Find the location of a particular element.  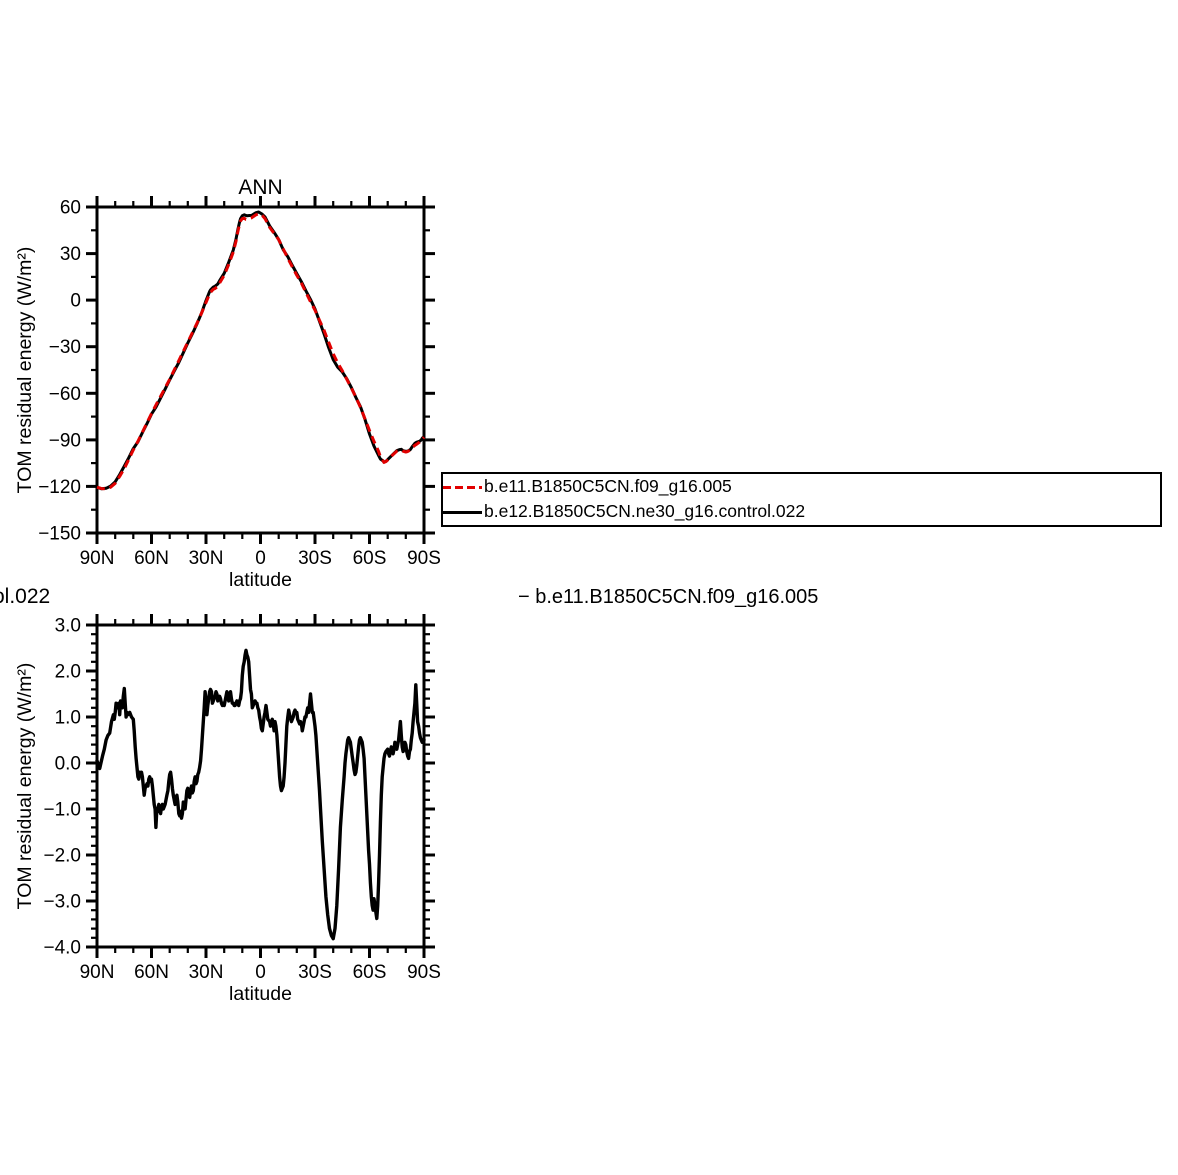

y-tick-label: −90 is located at coordinates (65, 440).